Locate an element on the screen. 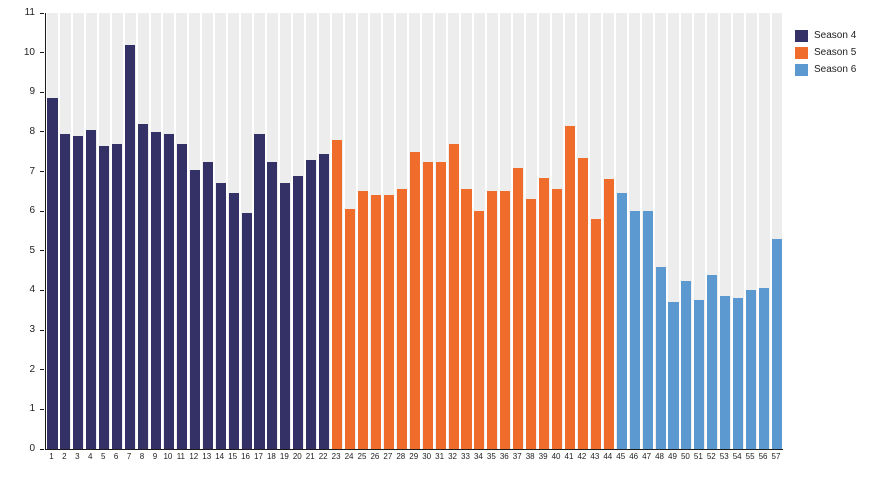  x-tick-label: 20 is located at coordinates (297, 456).